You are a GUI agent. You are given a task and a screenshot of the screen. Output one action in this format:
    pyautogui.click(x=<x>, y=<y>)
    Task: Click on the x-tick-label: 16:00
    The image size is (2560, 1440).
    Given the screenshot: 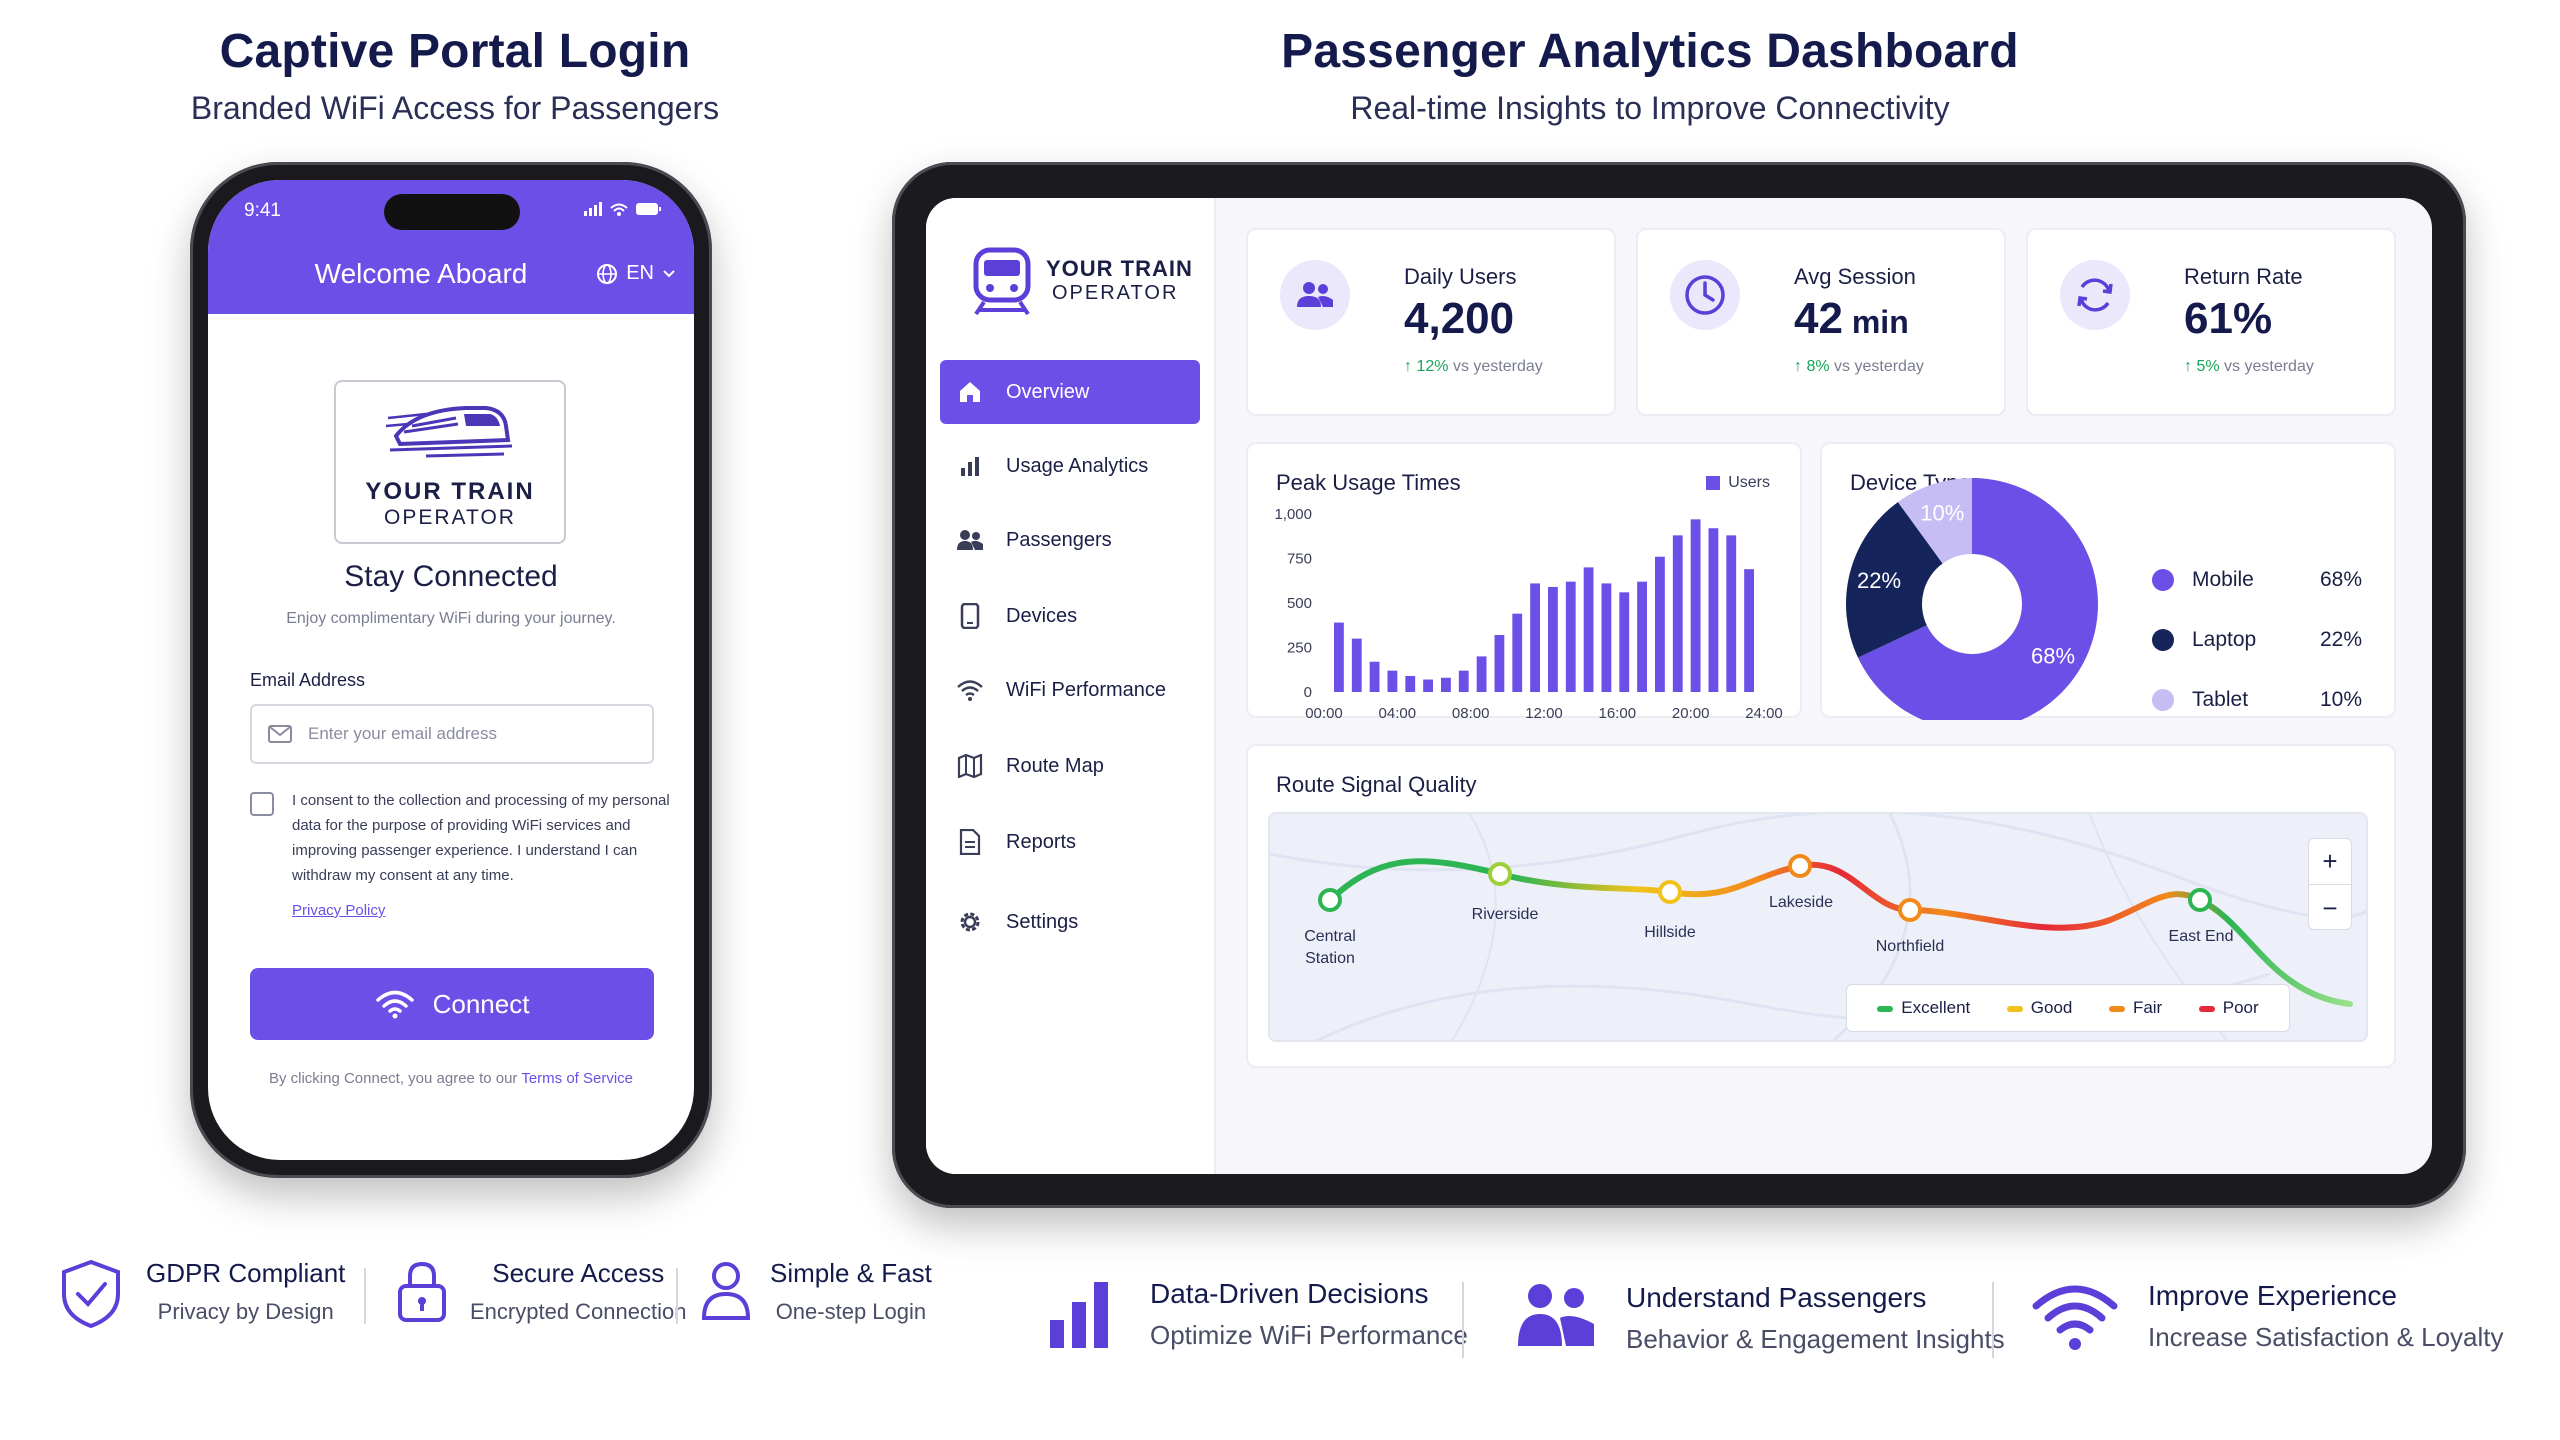 What is the action you would take?
    pyautogui.click(x=1618, y=712)
    